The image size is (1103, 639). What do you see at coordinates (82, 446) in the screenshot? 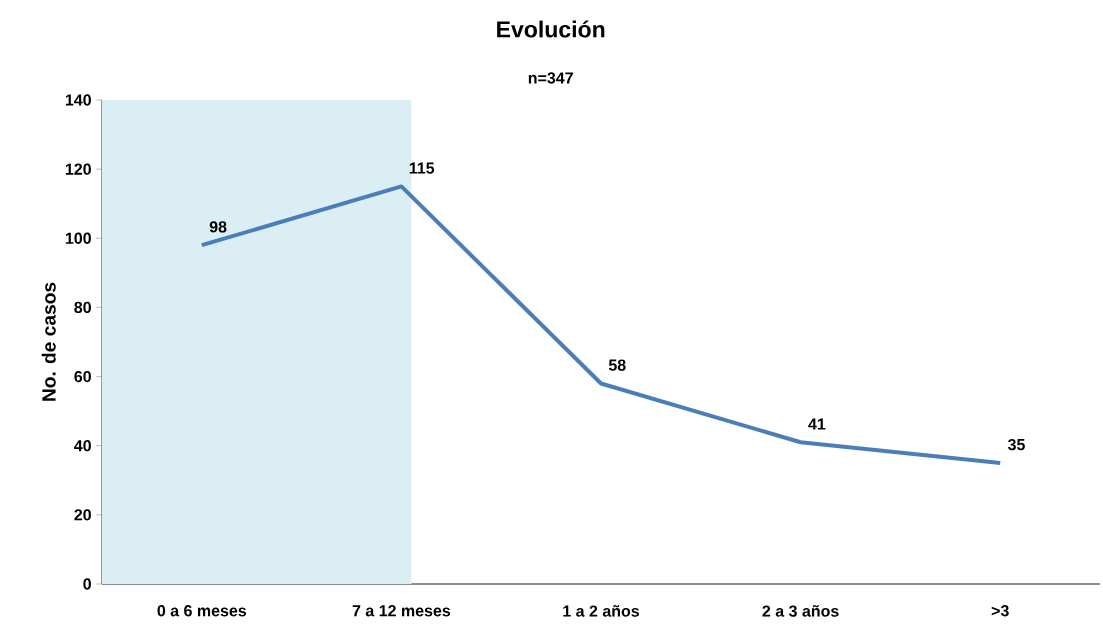
I see `y-tick-label: 40` at bounding box center [82, 446].